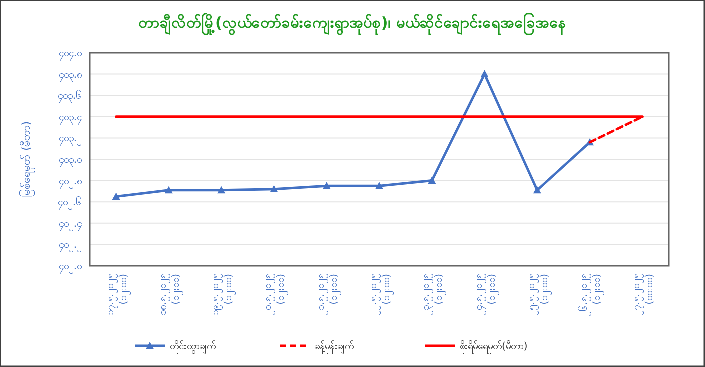 This screenshot has width=705, height=367. What do you see at coordinates (70, 183) in the screenshot?
I see `y-tick-label: ၄၀၂.၈` at bounding box center [70, 183].